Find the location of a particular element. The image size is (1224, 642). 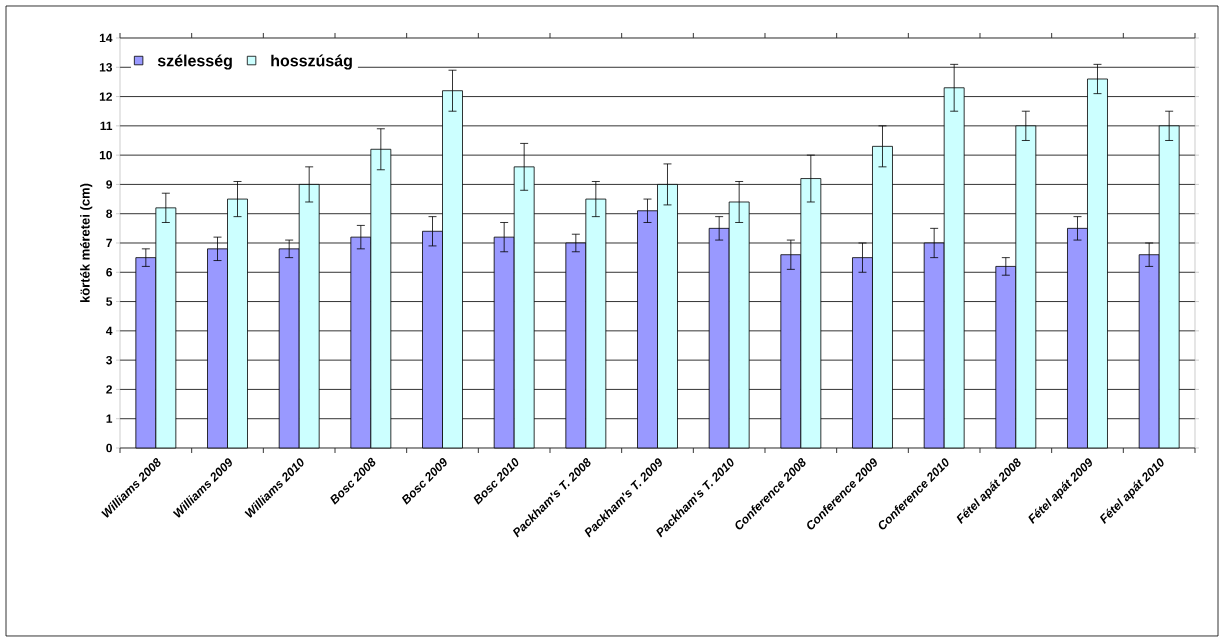

y-tick-label: 2 is located at coordinates (109, 389).